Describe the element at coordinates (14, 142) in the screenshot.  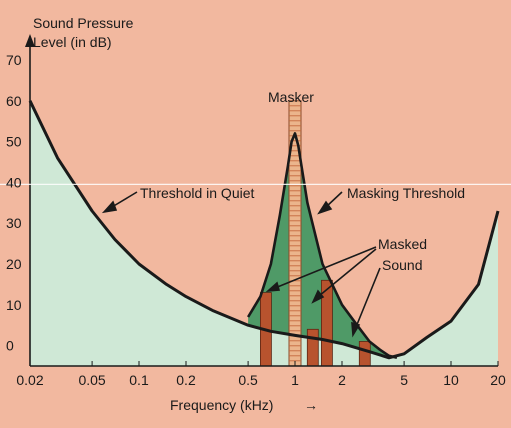
I see `y-tick-label: 50` at that location.